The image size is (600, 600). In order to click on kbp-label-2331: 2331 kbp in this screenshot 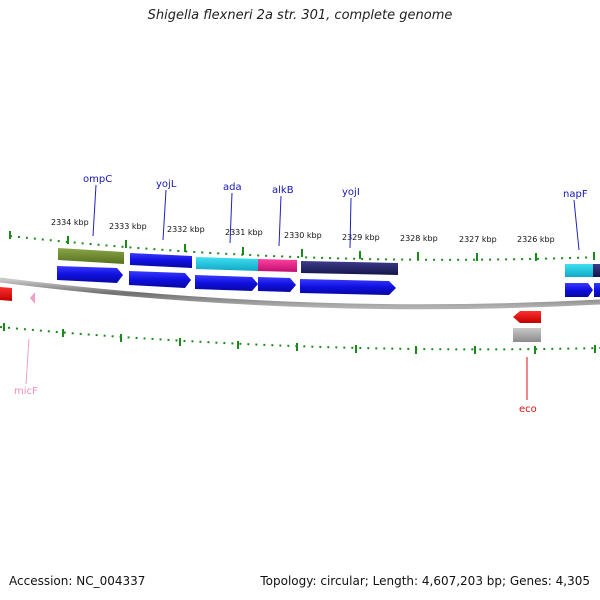, I will do `click(244, 232)`.